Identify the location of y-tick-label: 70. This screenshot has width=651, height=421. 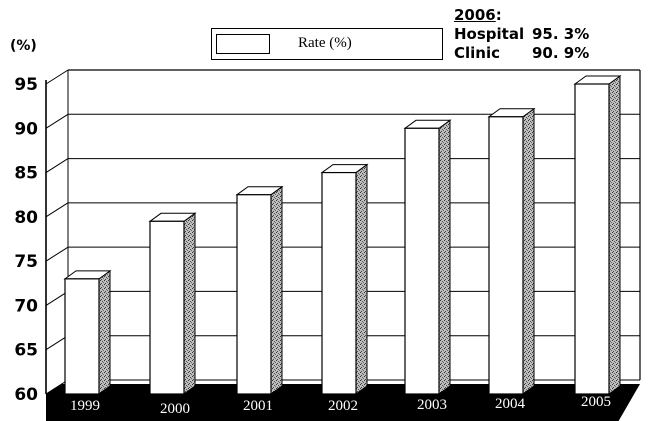
(26, 306).